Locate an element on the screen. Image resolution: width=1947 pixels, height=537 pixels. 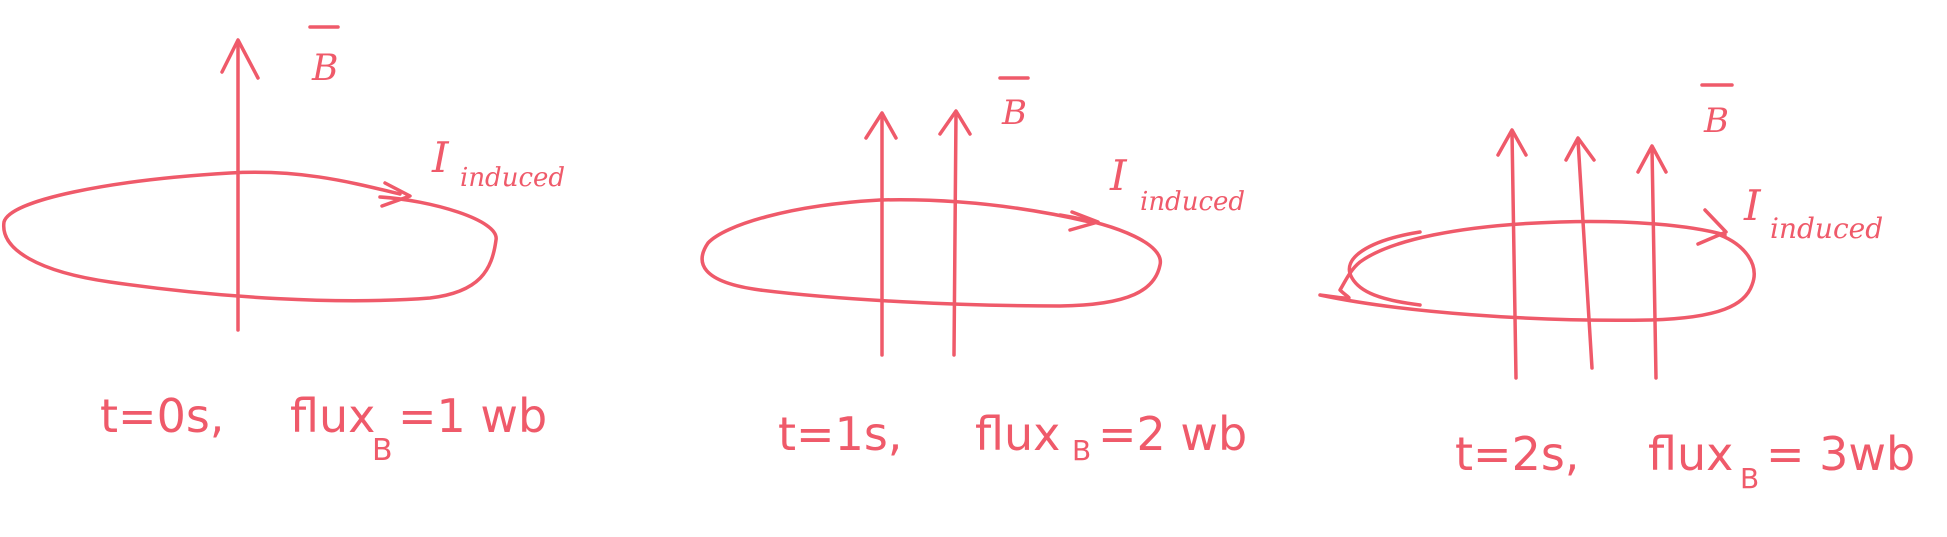
caption-value: =2 wb is located at coordinates (1172, 434).